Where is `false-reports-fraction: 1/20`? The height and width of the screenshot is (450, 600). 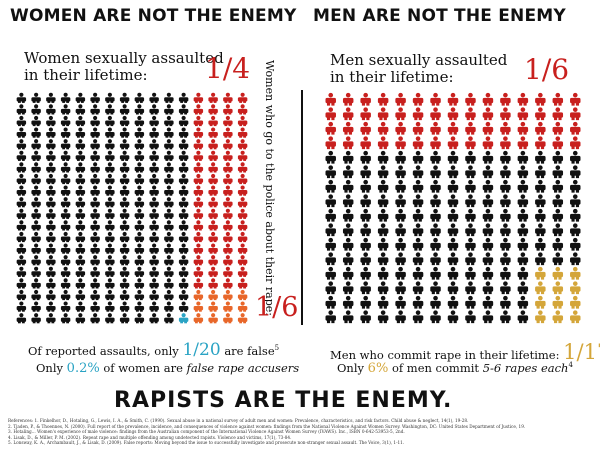
false-reports-fraction: 1/20 is located at coordinates (201, 350).